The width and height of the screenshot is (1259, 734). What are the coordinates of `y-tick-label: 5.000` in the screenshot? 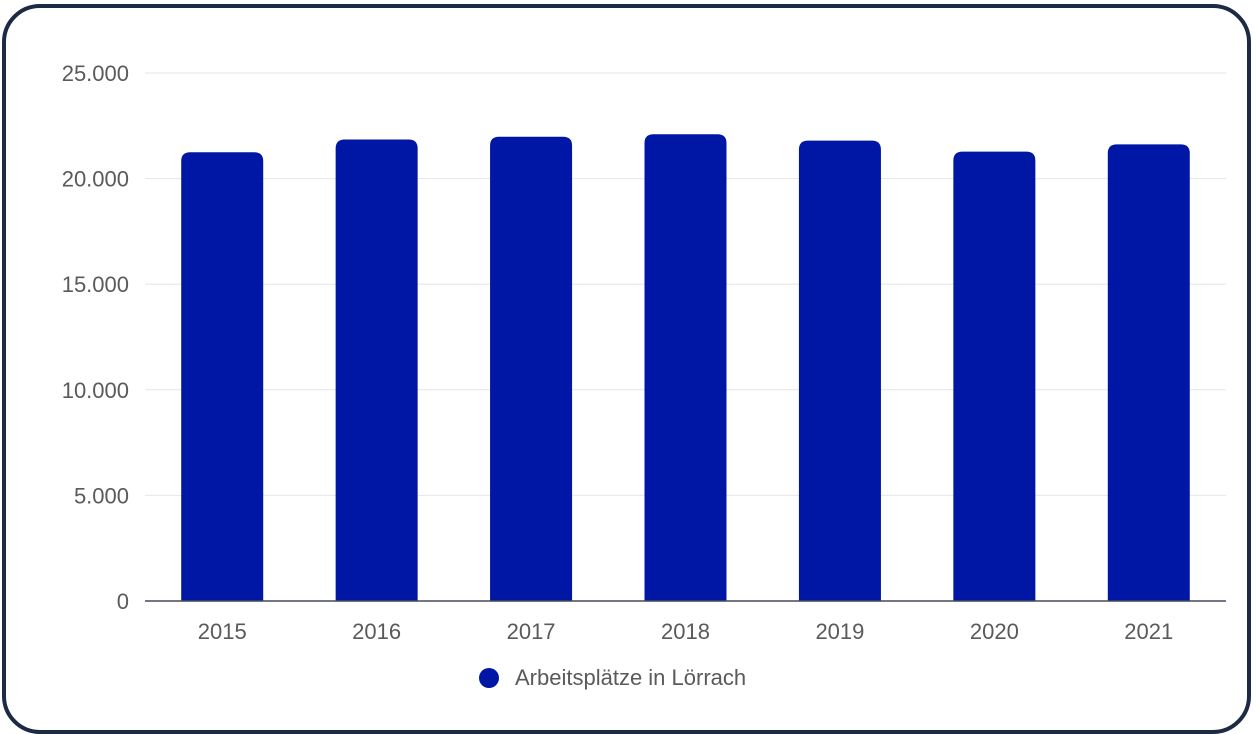 It's located at (101, 495).